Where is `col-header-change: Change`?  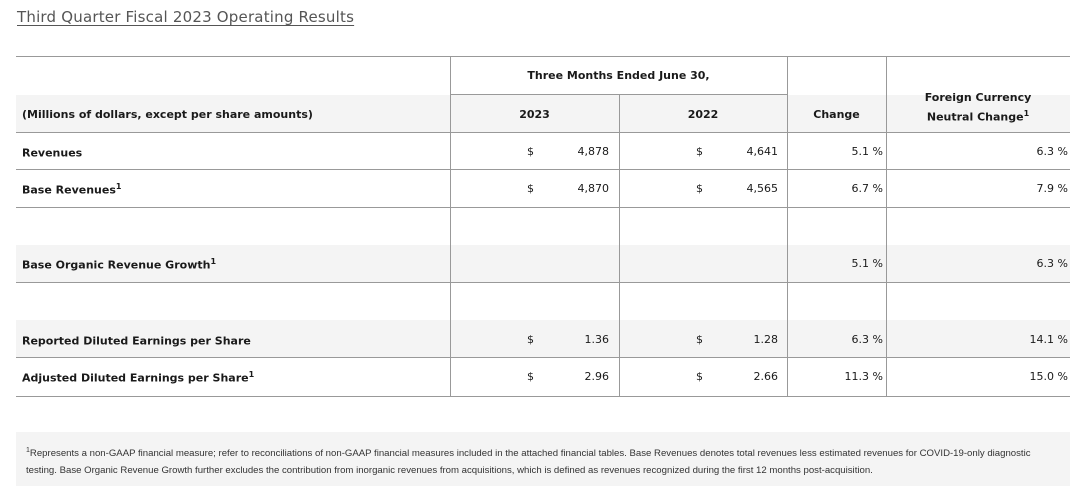 col-header-change: Change is located at coordinates (836, 114).